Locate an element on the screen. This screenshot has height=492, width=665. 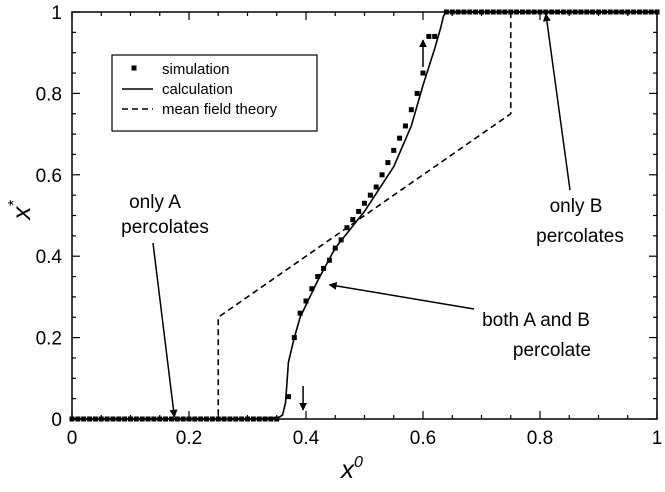
y-axis-title: x* is located at coordinates (21, 211).